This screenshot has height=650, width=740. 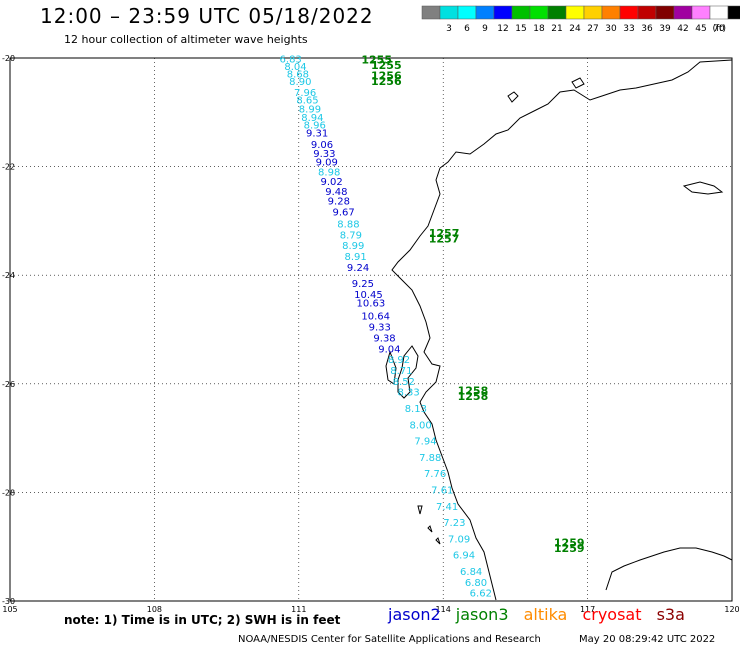 I want to click on swh-reading: 6.62, so click(x=481, y=594).